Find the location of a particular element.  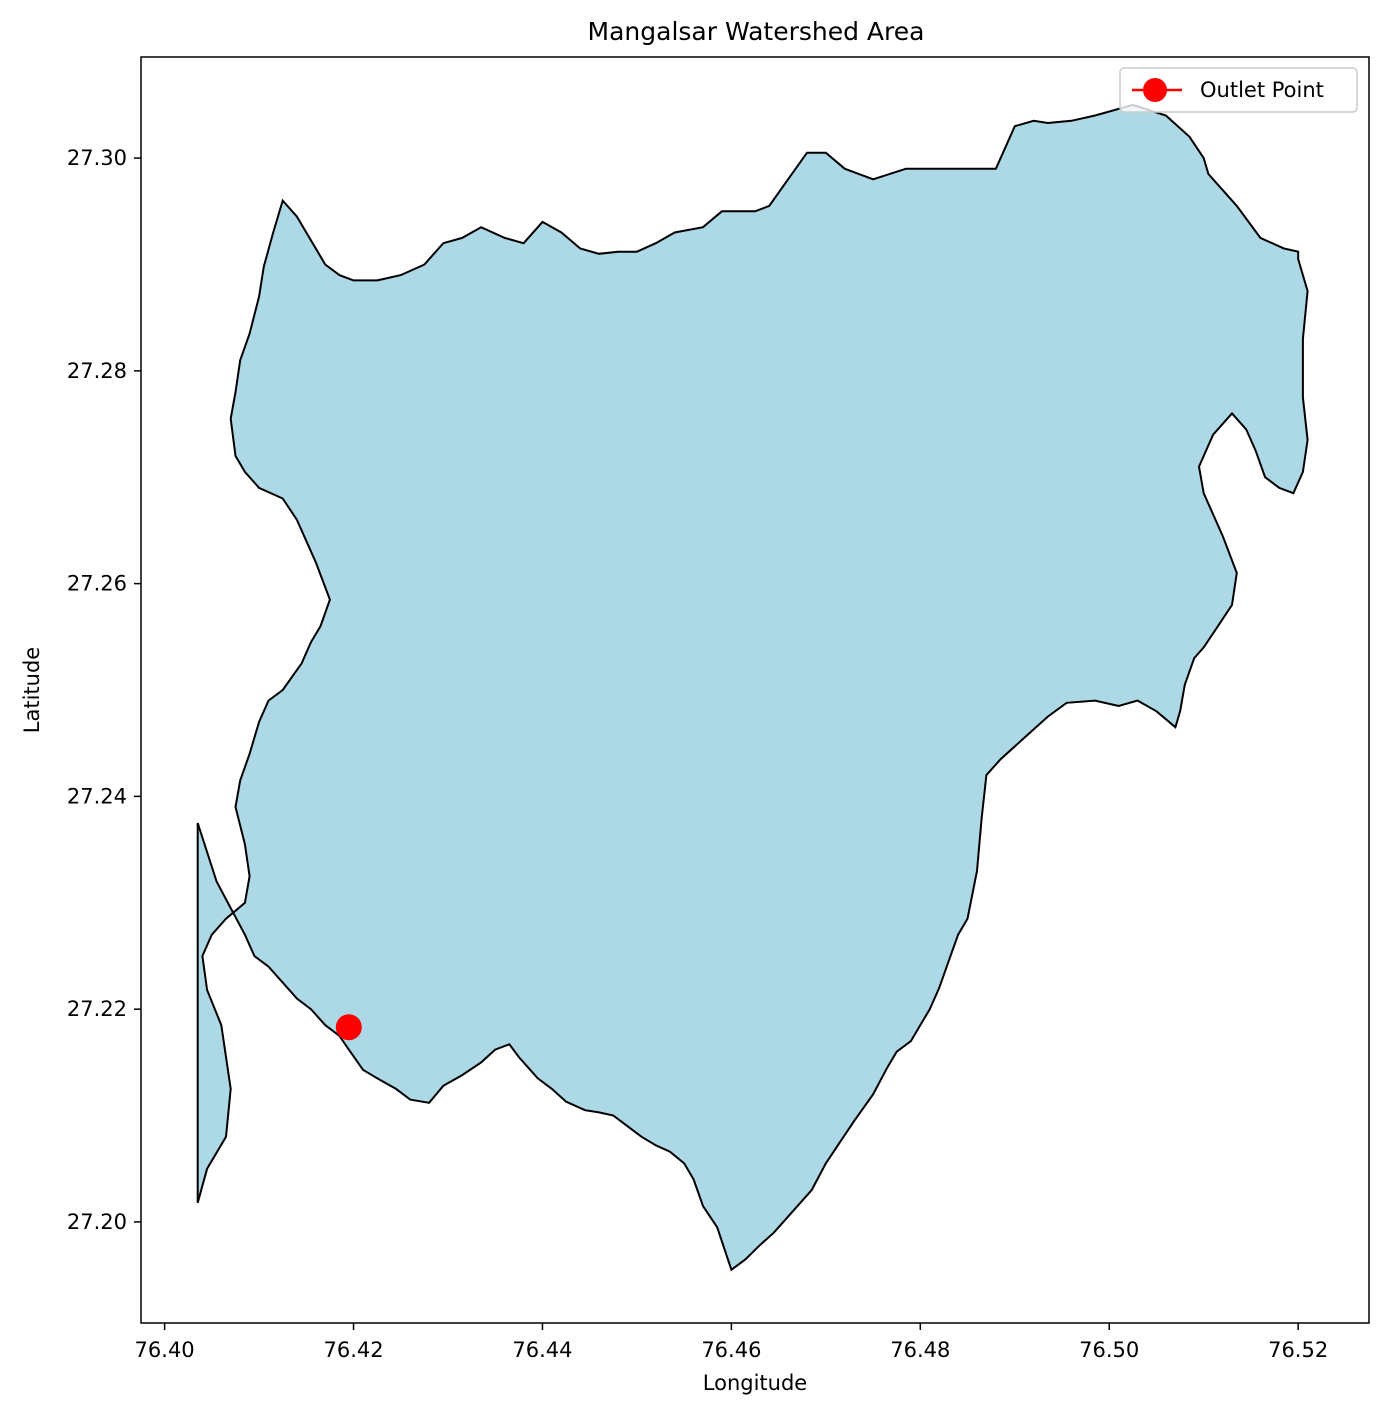

x-tick-label: 76.46 is located at coordinates (731, 1350).